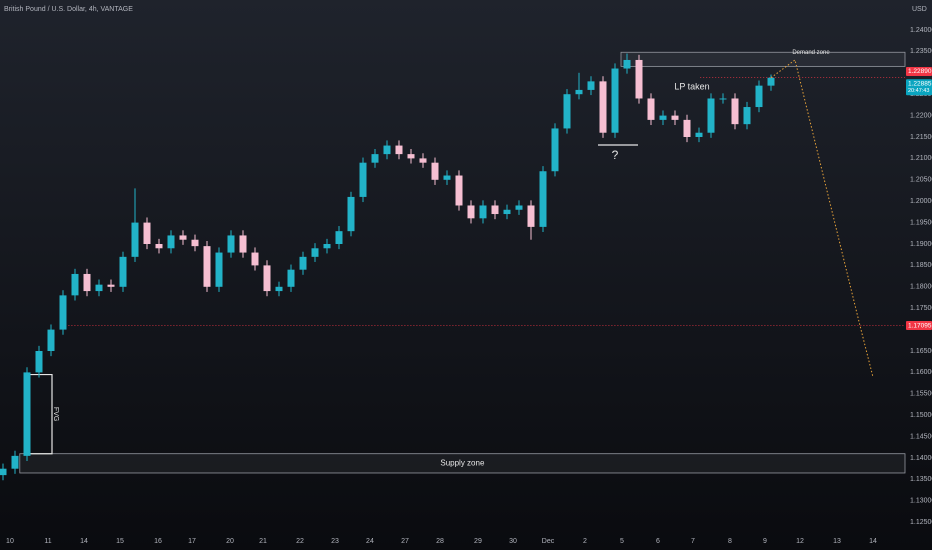 This screenshot has width=932, height=550. What do you see at coordinates (658, 541) in the screenshot?
I see `x-tick-label: 6` at bounding box center [658, 541].